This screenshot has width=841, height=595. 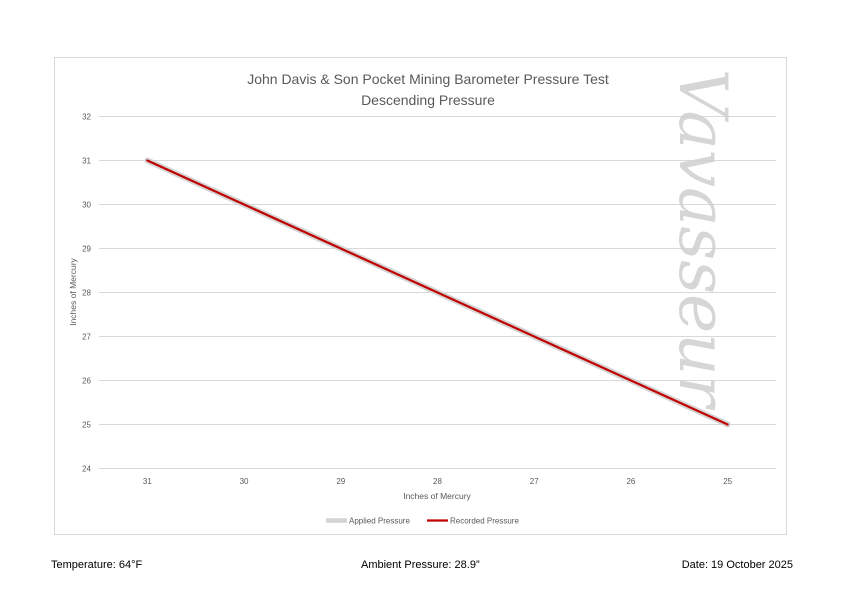 I want to click on x-axis-ticks: 31 30 29 28 27 26 25, so click(x=438, y=481).